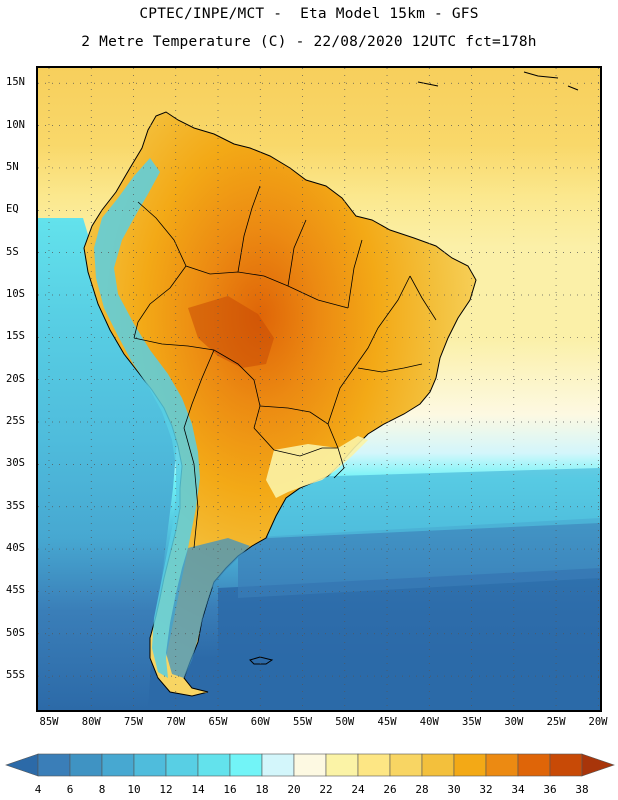 This screenshot has height=800, width=618. What do you see at coordinates (230, 789) in the screenshot?
I see `colorbar-tick-label: 16` at bounding box center [230, 789].